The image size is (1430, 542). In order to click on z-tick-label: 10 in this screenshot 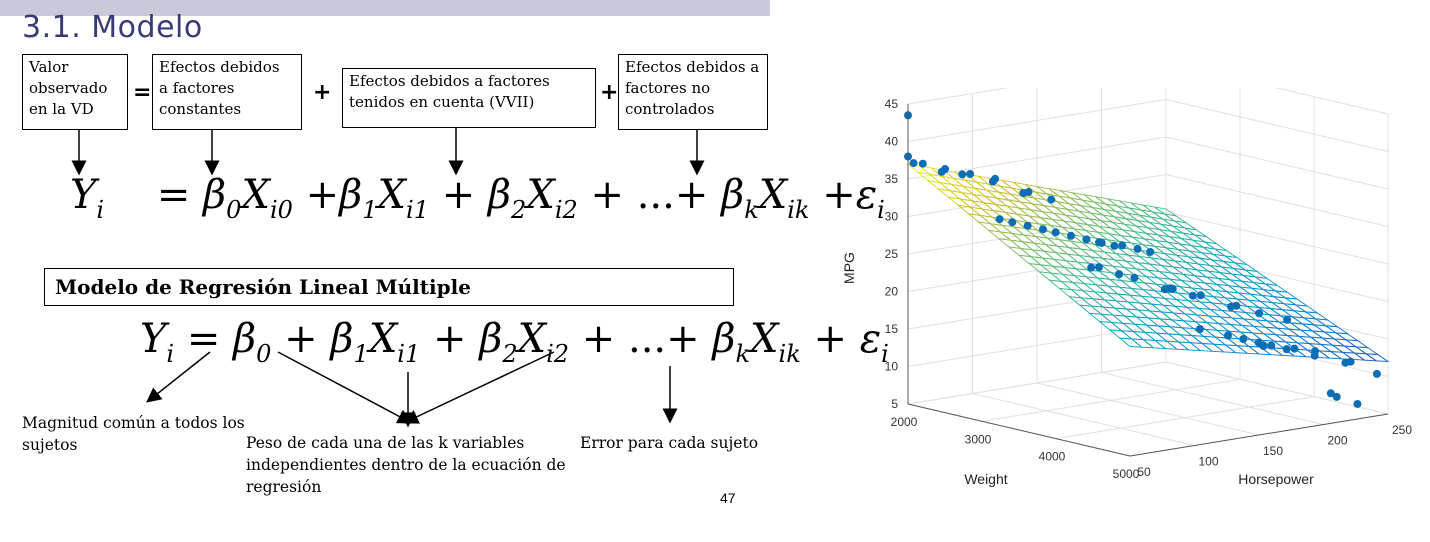, I will do `click(892, 367)`.